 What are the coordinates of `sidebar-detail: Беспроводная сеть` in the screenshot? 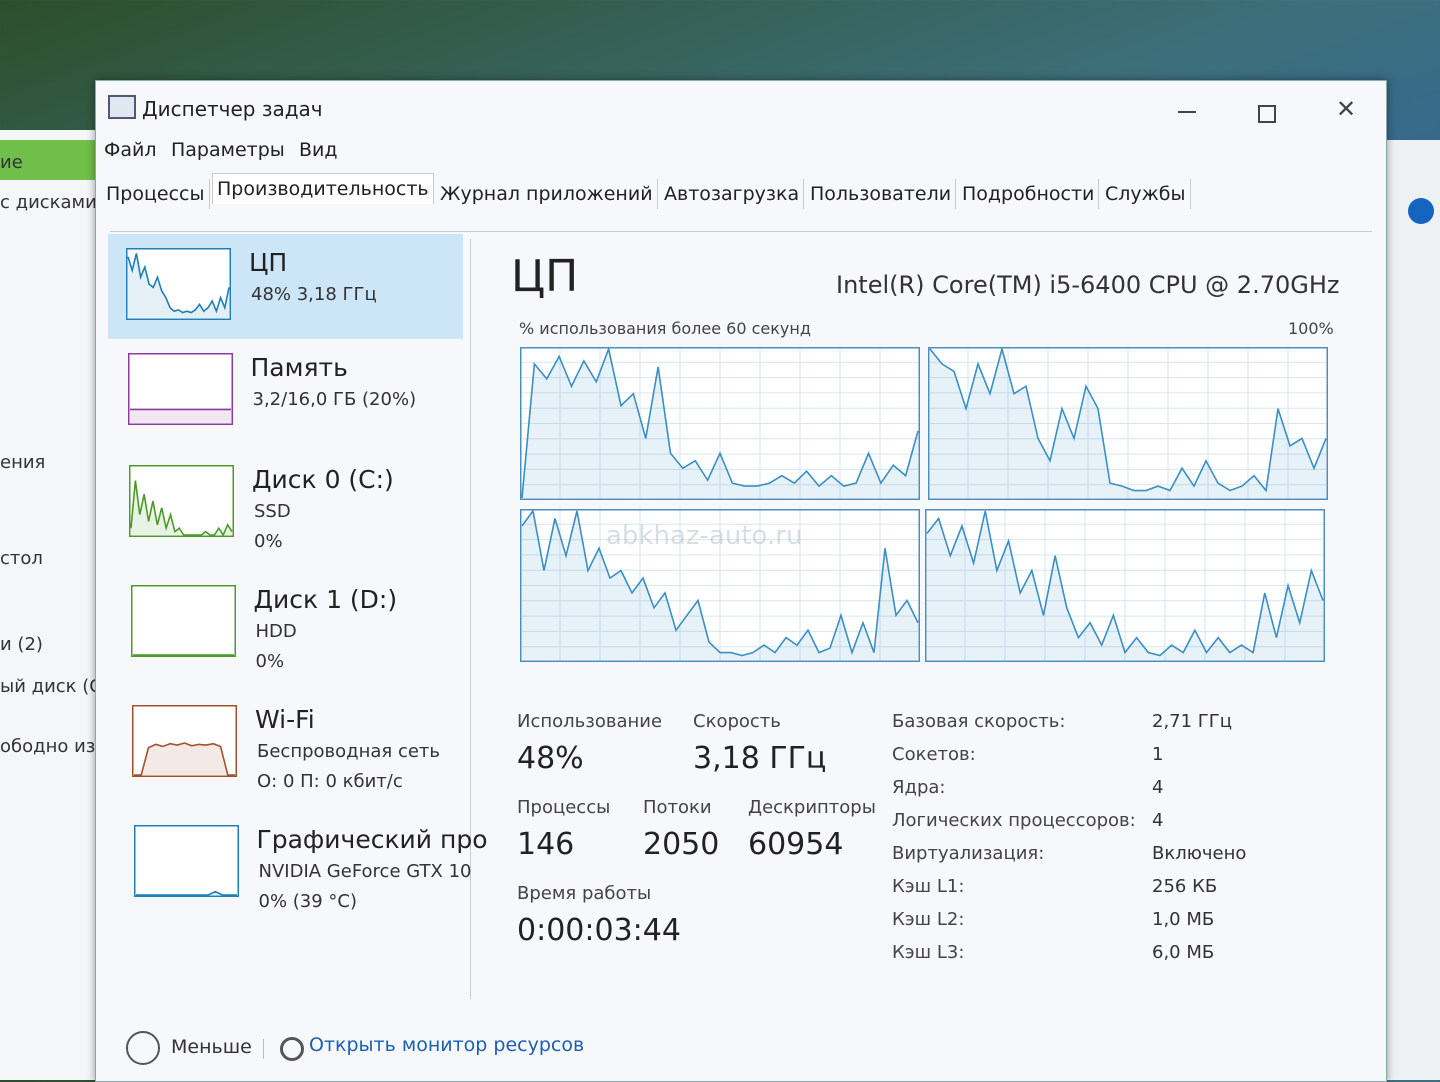 It's located at (349, 751).